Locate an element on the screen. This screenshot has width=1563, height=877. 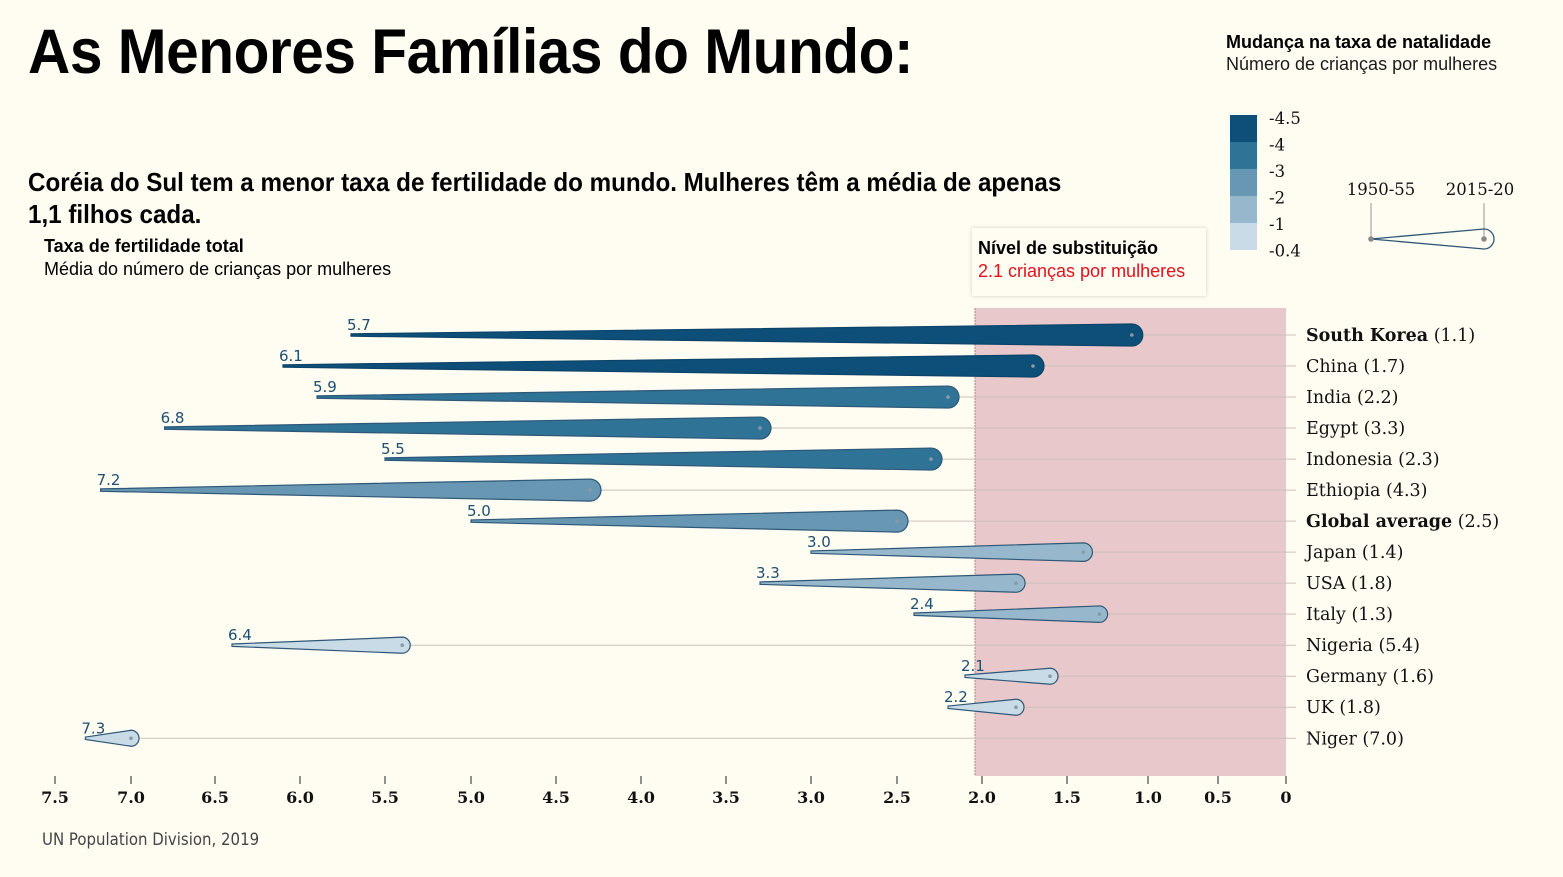
legend-shape-start-dot is located at coordinates (1371, 239).